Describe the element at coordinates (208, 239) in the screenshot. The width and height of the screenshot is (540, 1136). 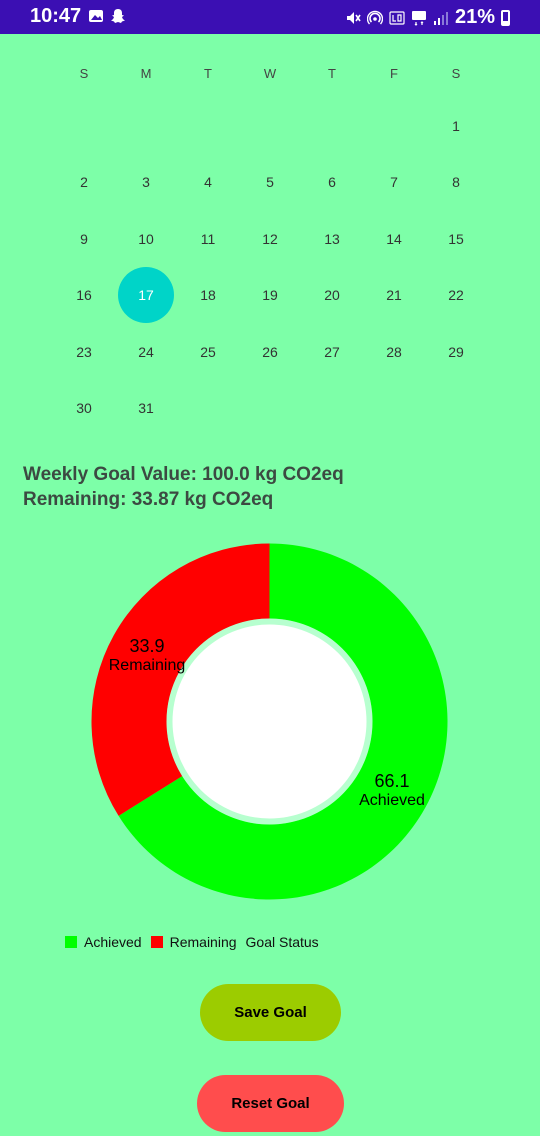
I see `calendar-day: 11` at that location.